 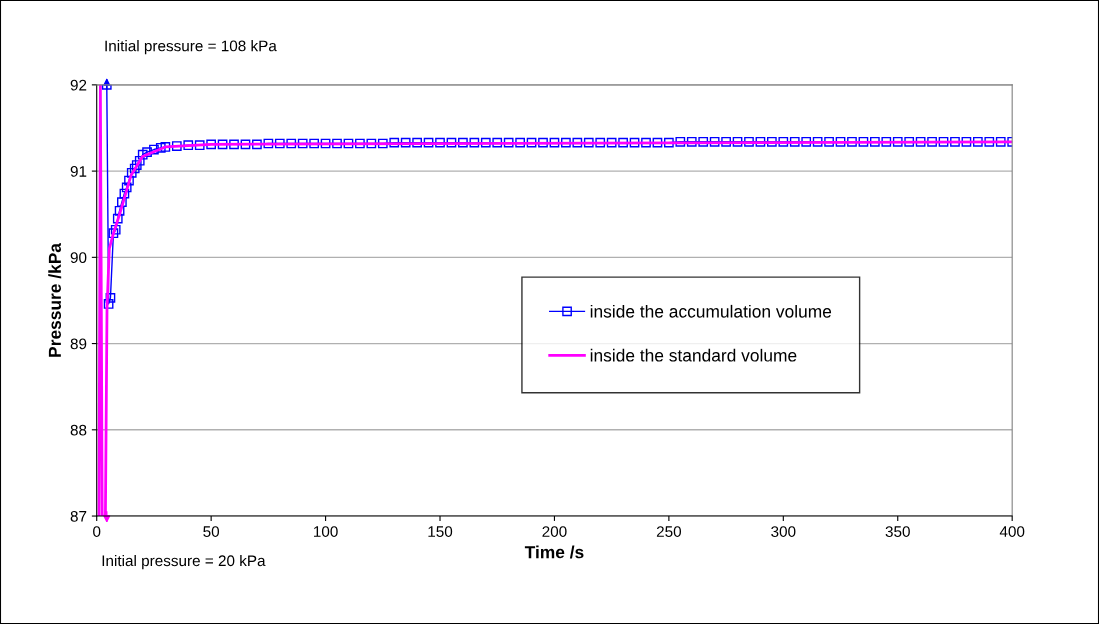 What do you see at coordinates (554, 531) in the screenshot?
I see `x-tick-label: 200` at bounding box center [554, 531].